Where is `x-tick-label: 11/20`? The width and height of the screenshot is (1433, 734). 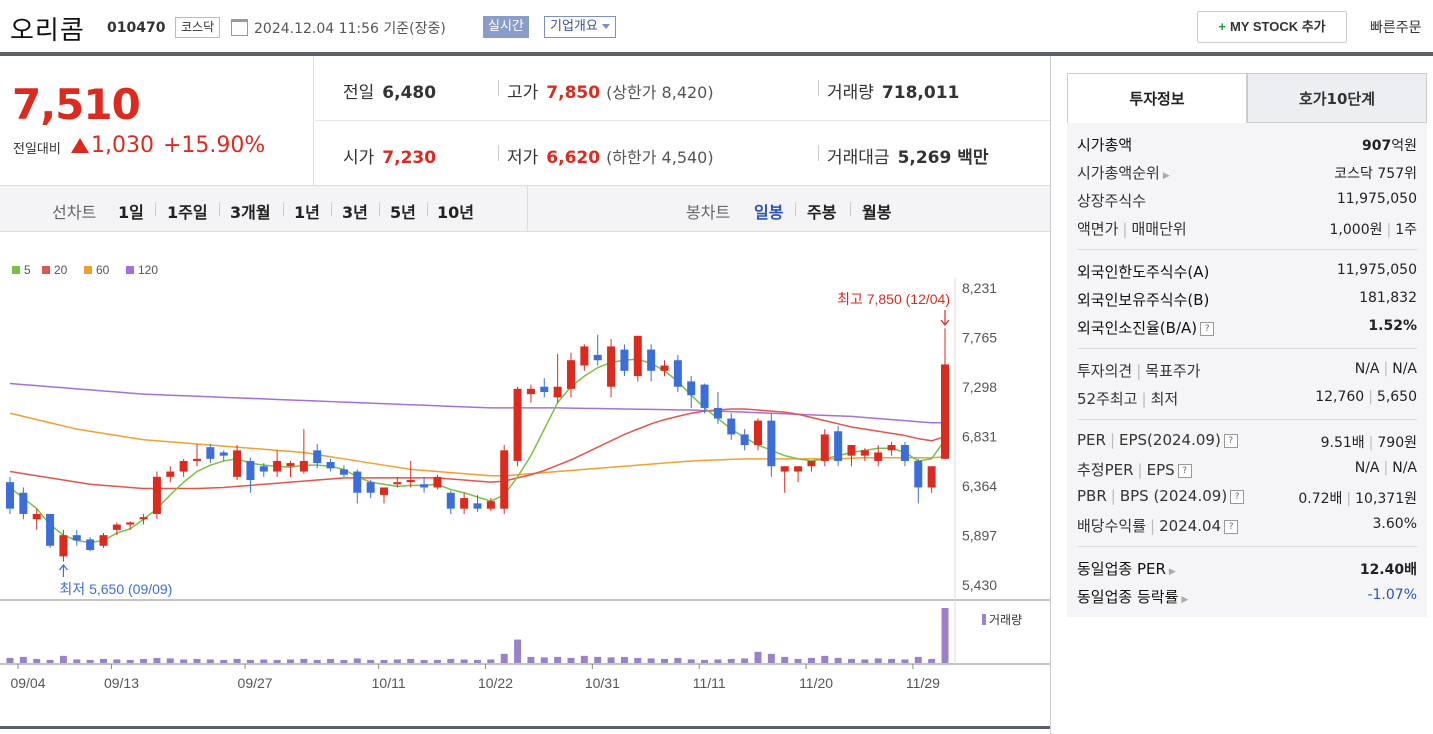 x-tick-label: 11/20 is located at coordinates (816, 683).